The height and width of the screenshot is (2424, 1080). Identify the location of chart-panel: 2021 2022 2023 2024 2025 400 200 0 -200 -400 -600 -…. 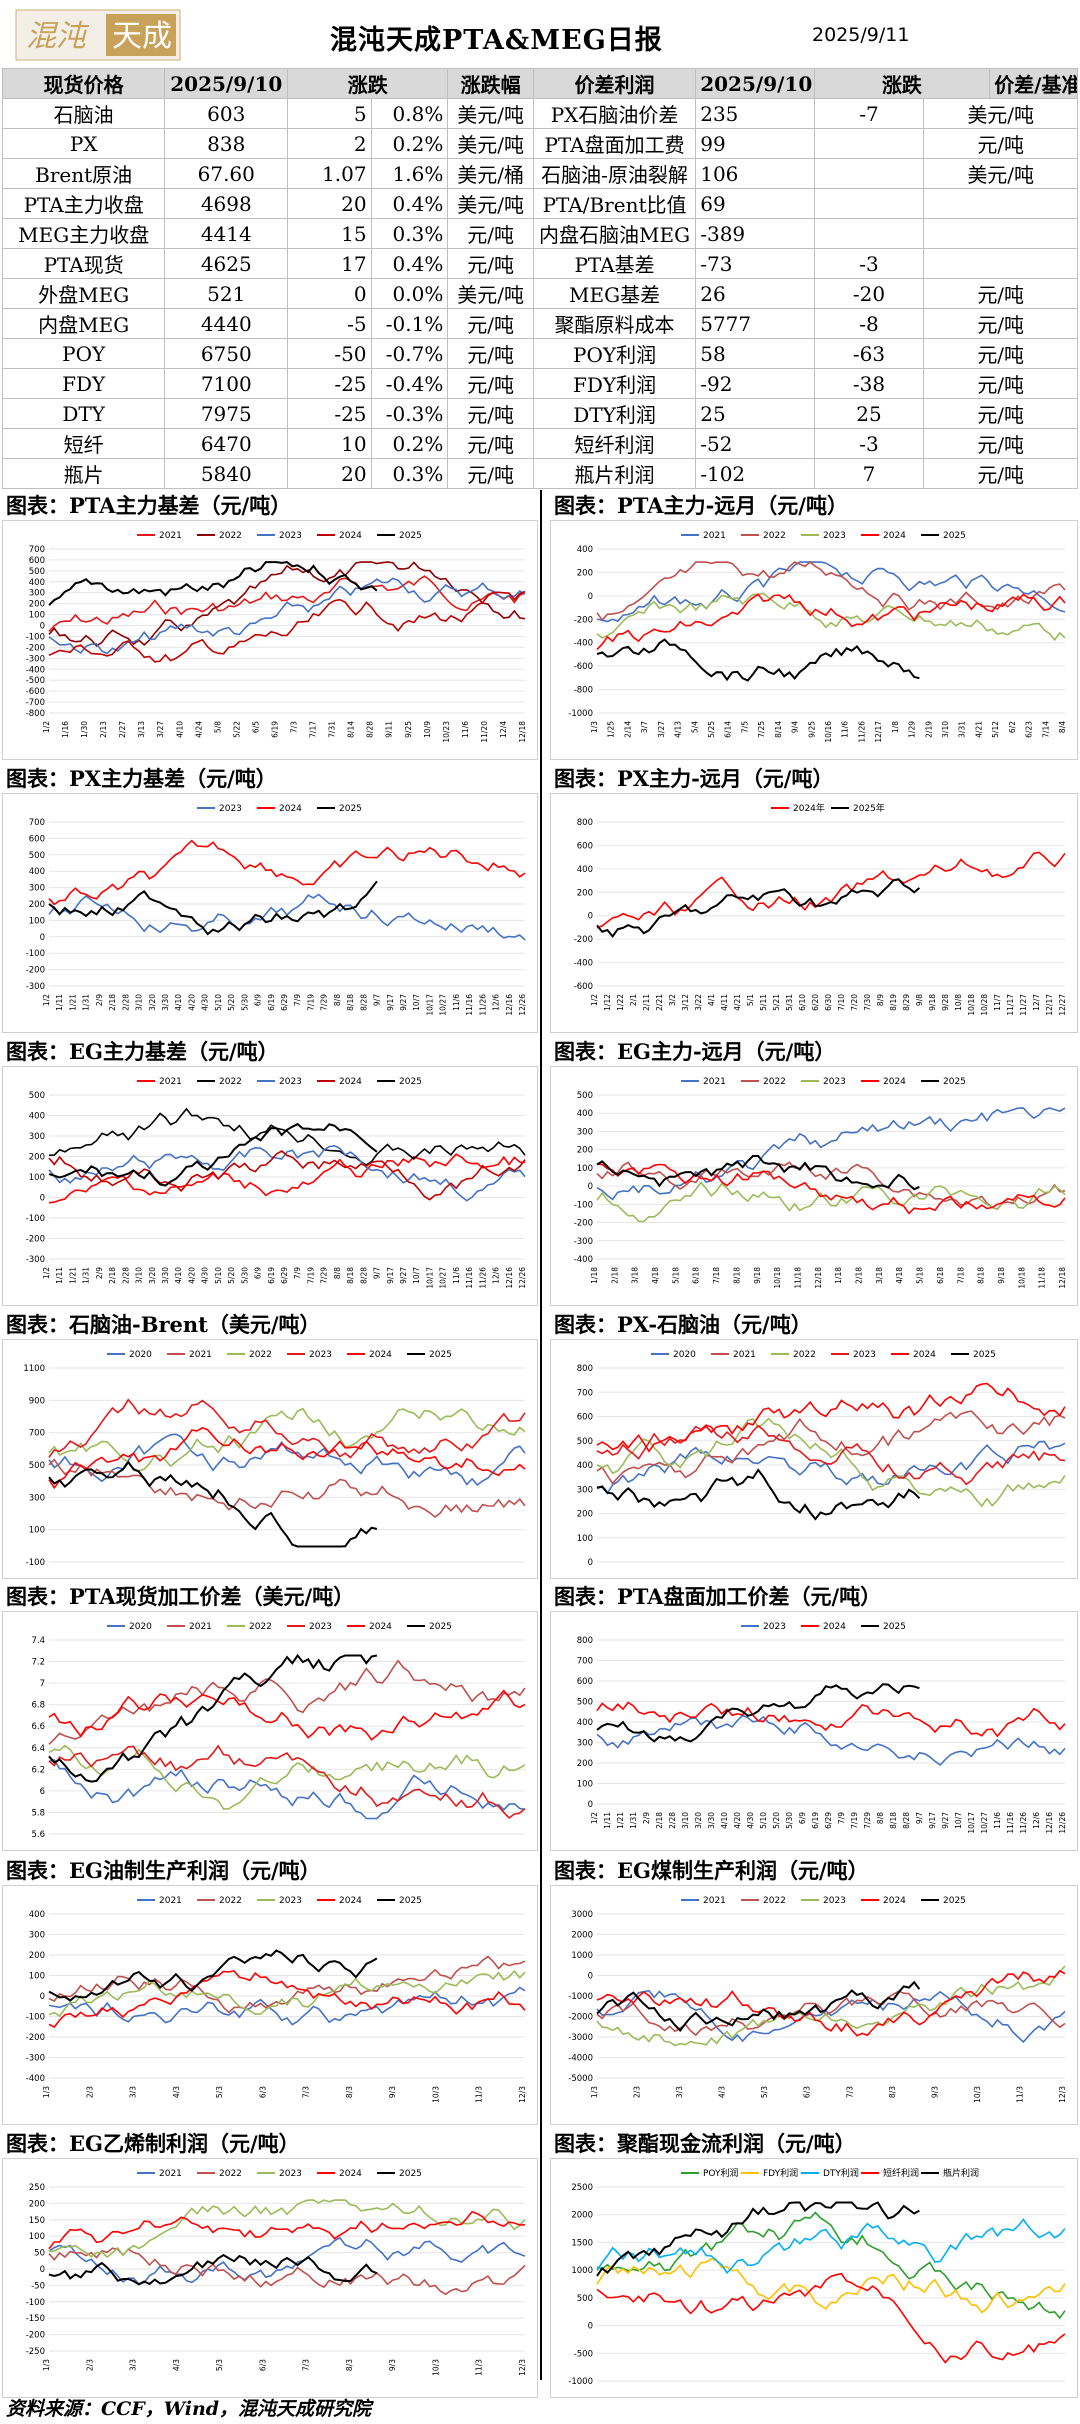
(814, 640).